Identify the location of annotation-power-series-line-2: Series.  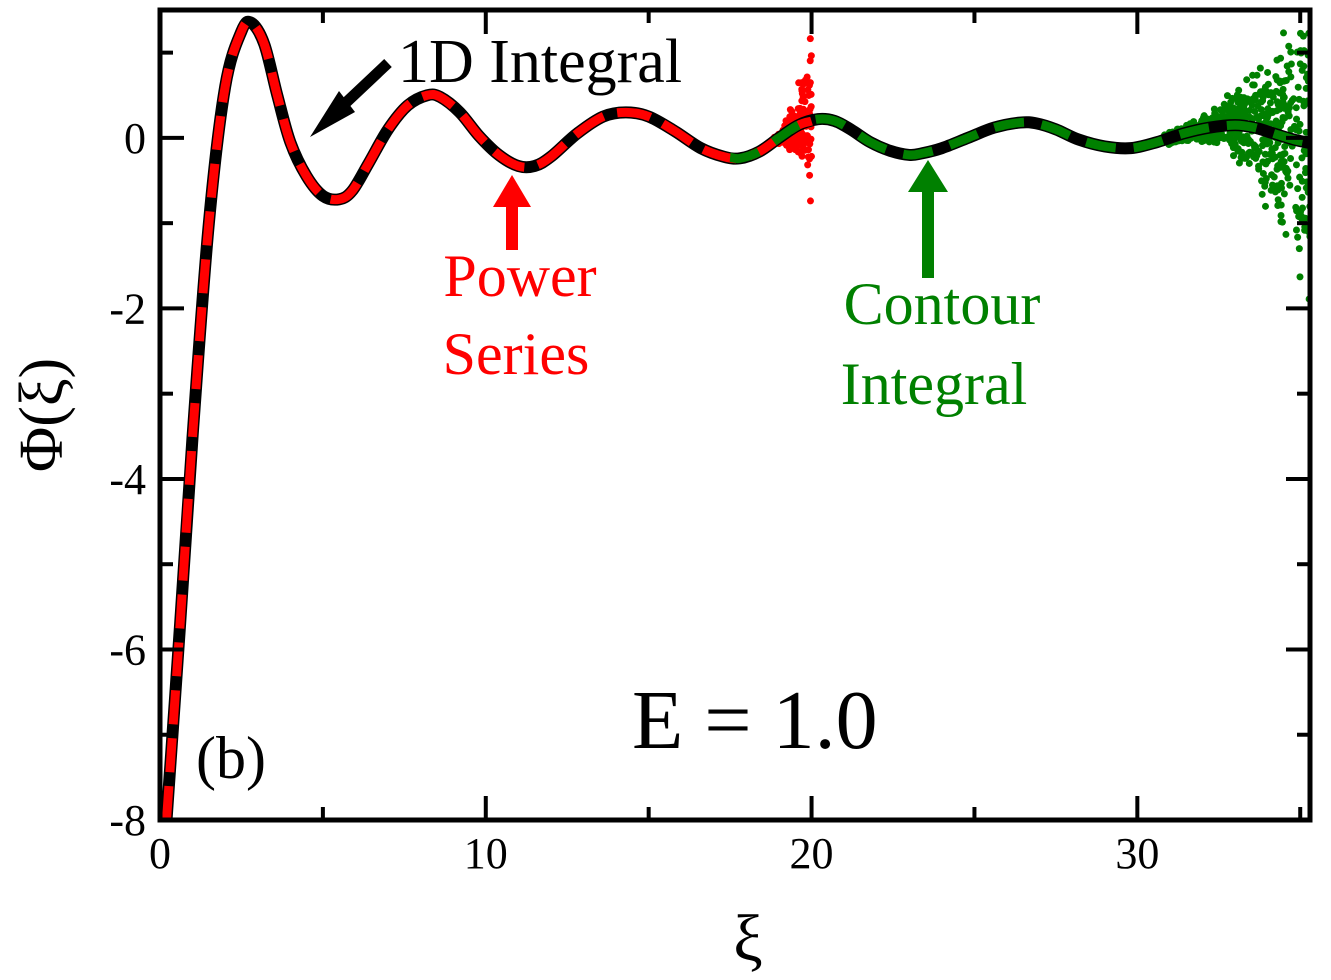
(516, 354).